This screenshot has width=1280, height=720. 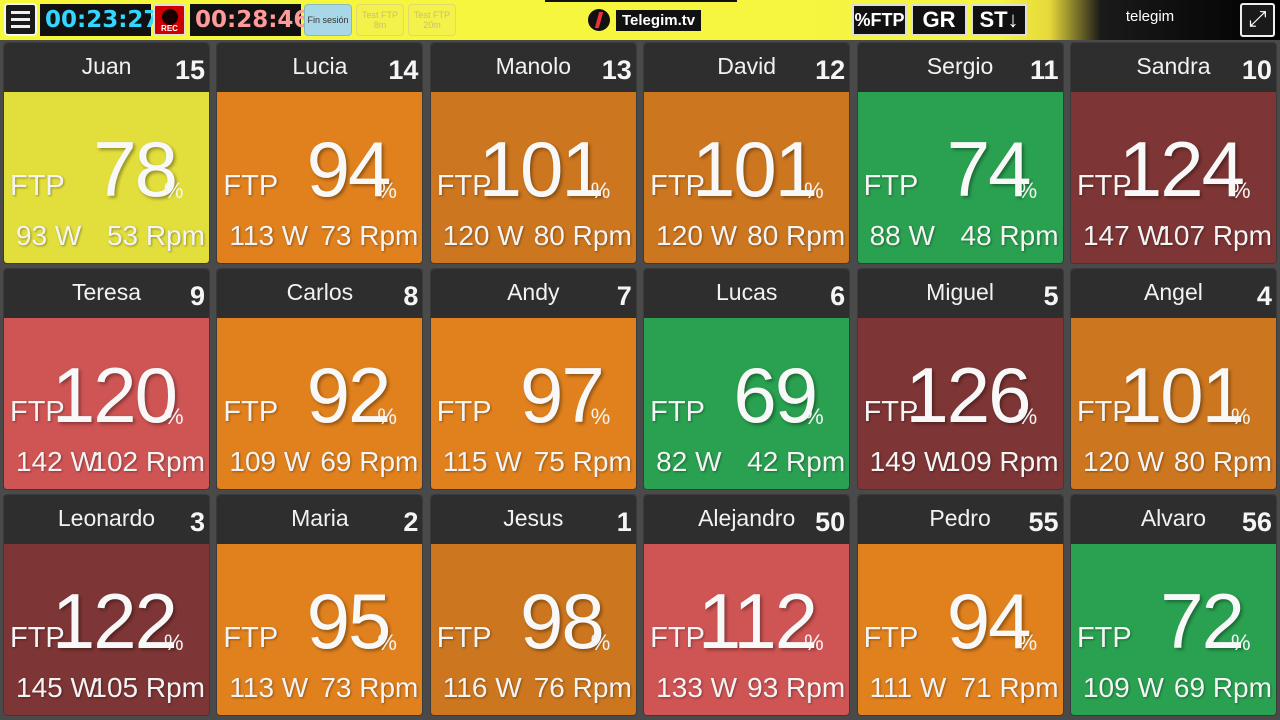 I want to click on rider-stats: FTP 97 % 115 W 75 Rpm, so click(x=533, y=403).